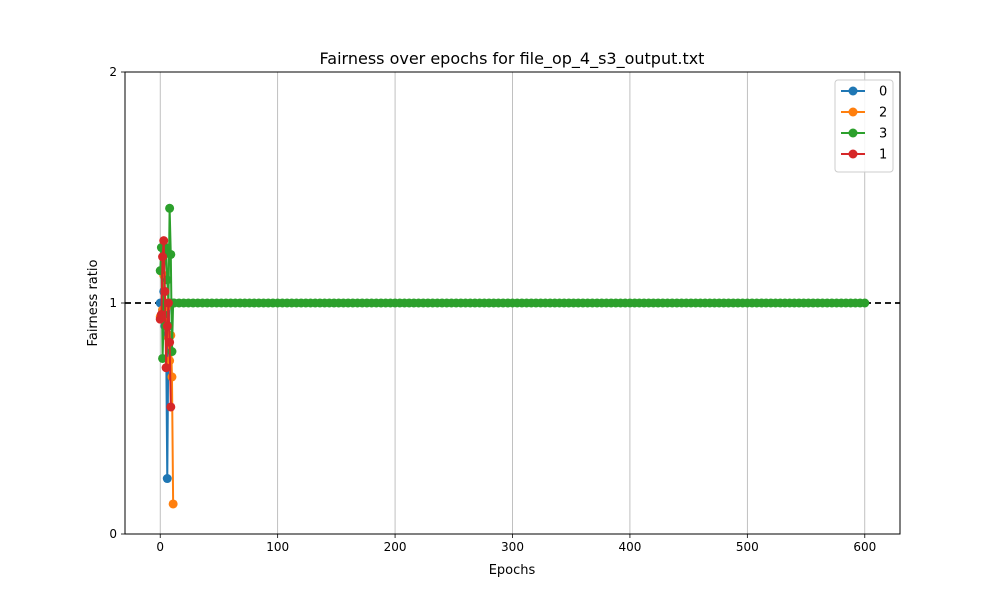 This screenshot has width=1000, height=600. I want to click on legend: 0 2 3 1, so click(864, 126).